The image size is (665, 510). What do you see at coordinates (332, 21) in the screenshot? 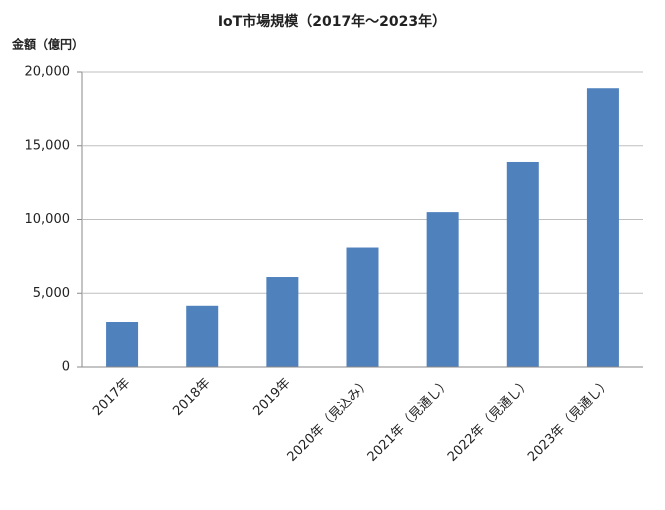
I see `chart-title: IoT市場規模（2017年～2023年）` at bounding box center [332, 21].